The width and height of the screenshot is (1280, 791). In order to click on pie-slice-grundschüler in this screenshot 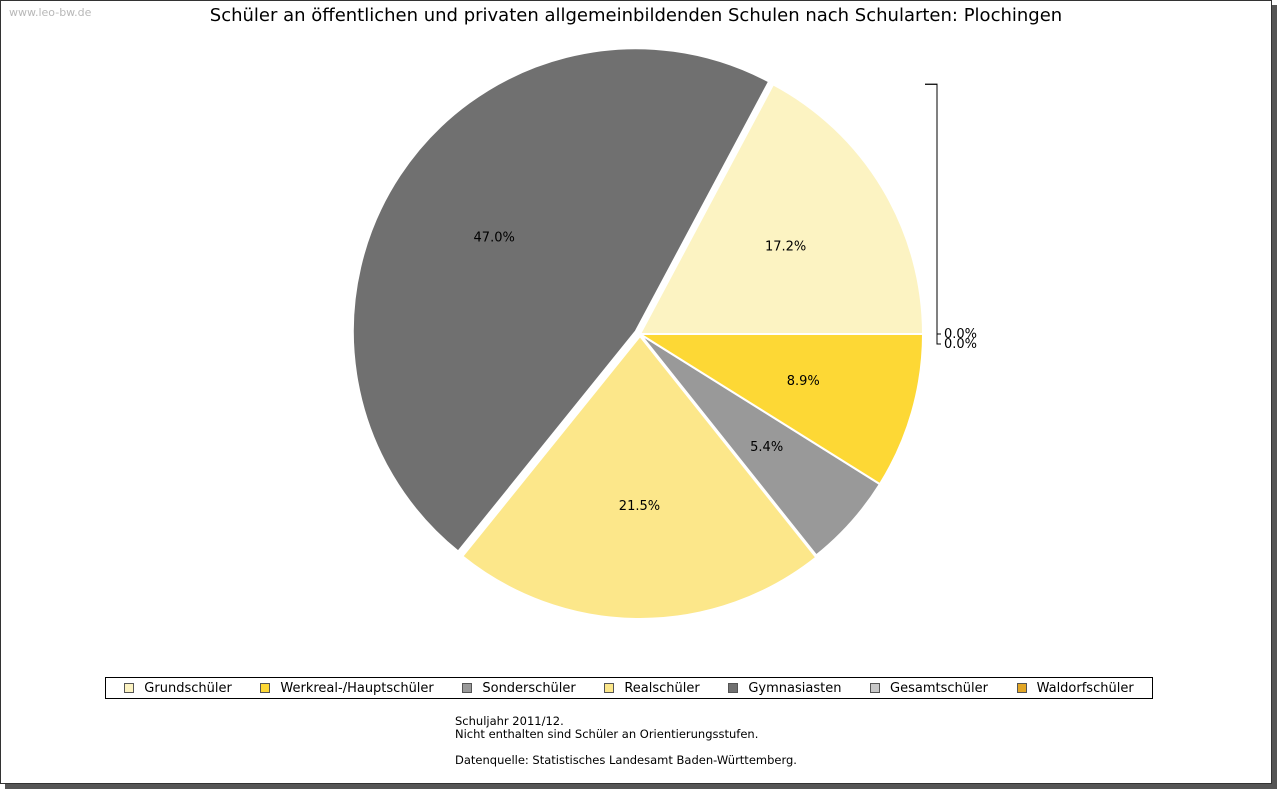, I will do `click(781, 208)`.